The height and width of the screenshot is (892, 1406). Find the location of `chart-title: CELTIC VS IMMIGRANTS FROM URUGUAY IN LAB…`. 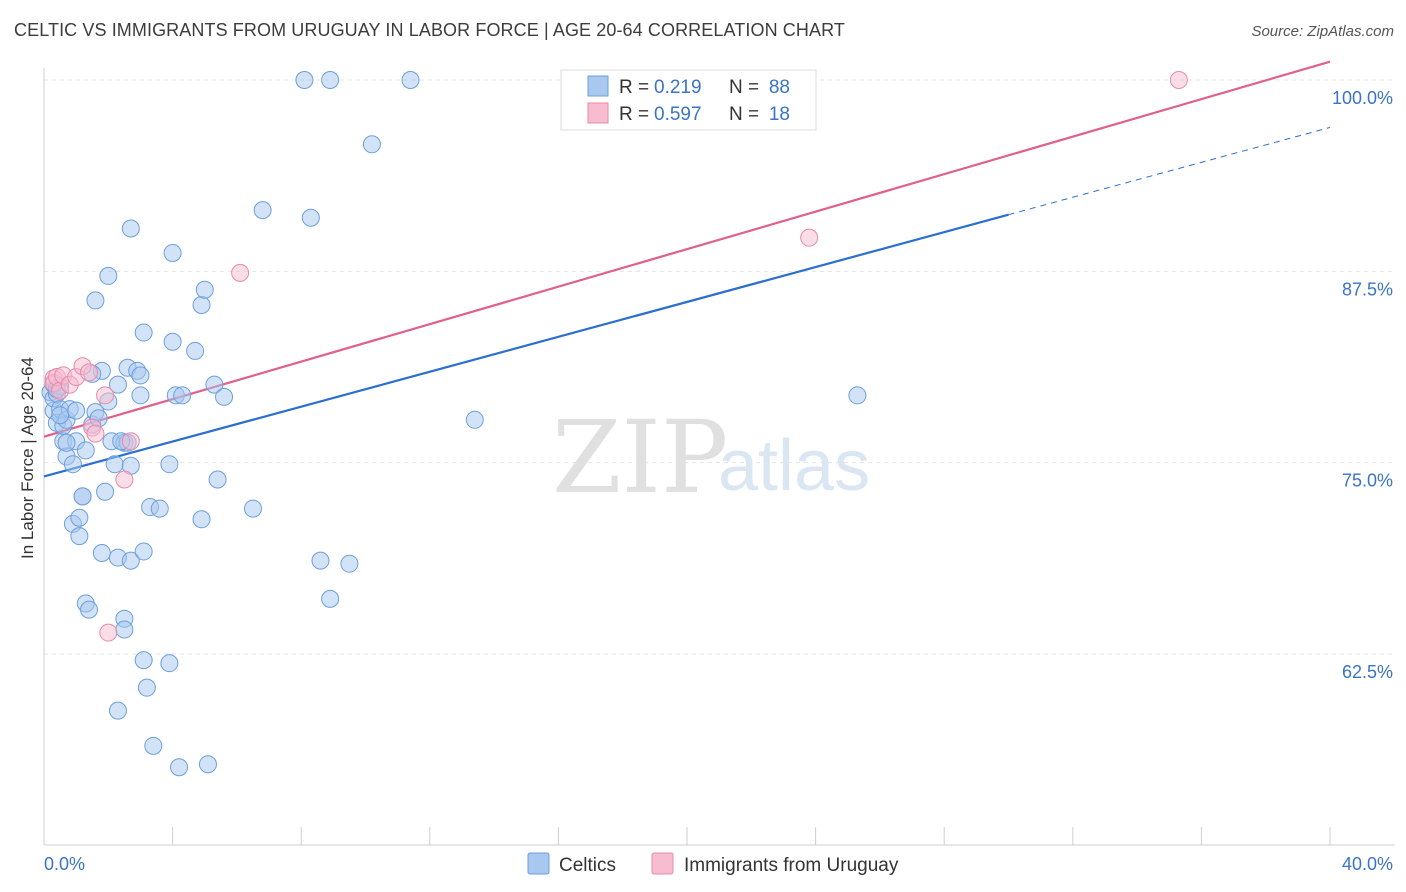

chart-title: CELTIC VS IMMIGRANTS FROM URUGUAY IN LAB… is located at coordinates (429, 30).